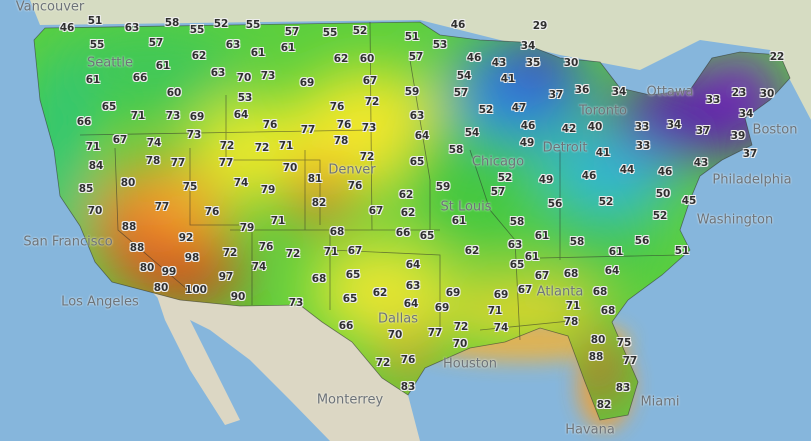 Image resolution: width=811 pixels, height=441 pixels. I want to click on temperature-label: 39, so click(738, 135).